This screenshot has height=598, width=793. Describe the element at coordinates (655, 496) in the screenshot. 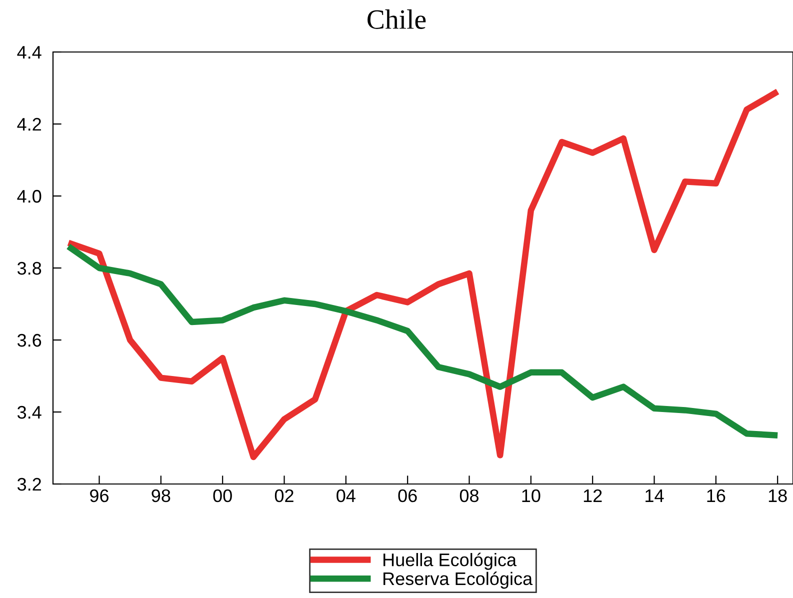

I see `x-tick-label: 14` at that location.